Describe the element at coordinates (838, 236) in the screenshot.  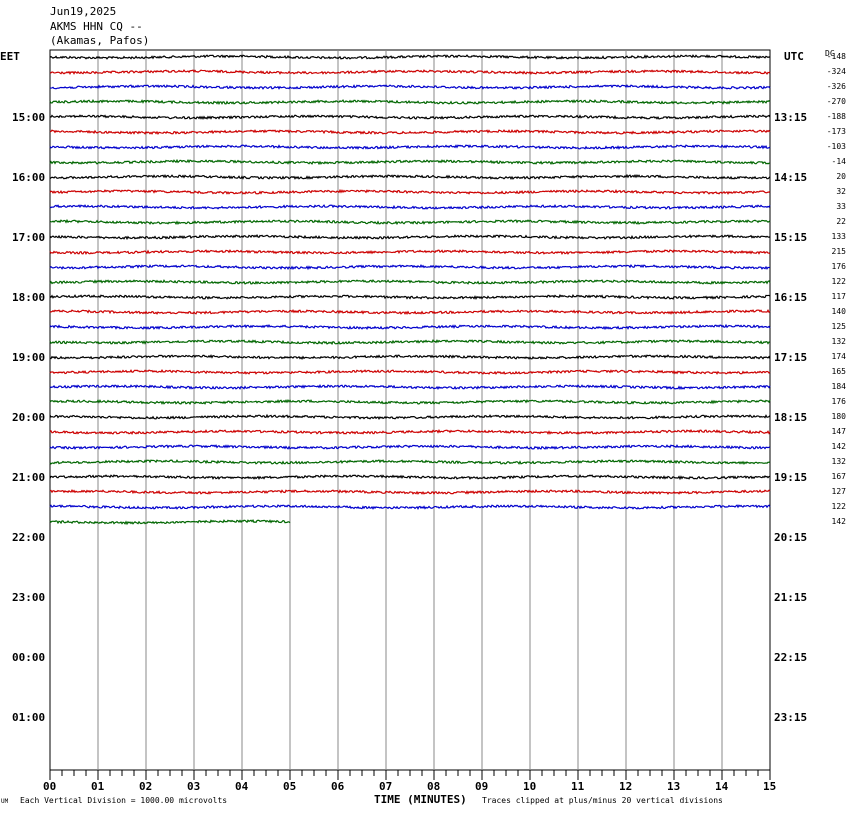
I see `dc-offset-label: 133` at that location.